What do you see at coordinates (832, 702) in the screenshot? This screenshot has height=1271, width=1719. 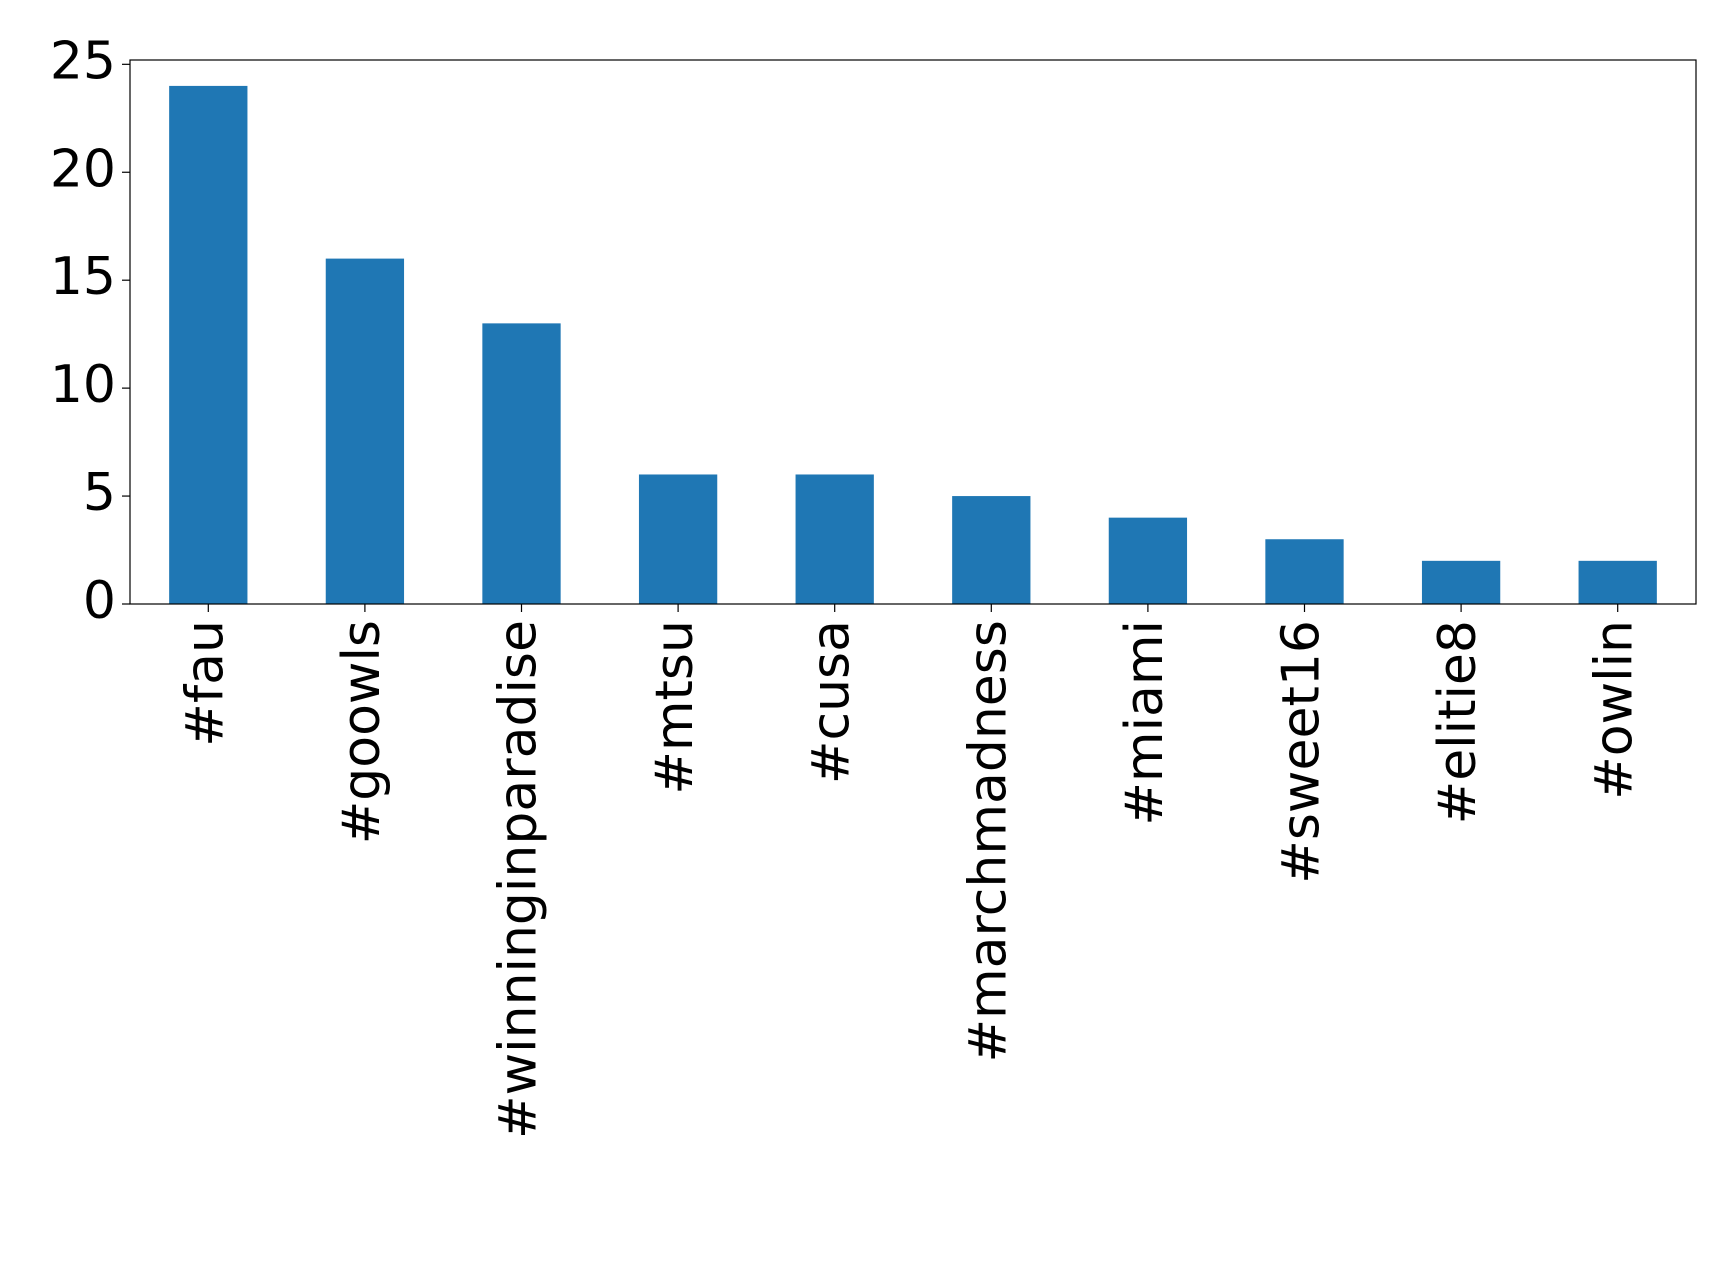 I see `x-tick-label: #cusa` at bounding box center [832, 702].